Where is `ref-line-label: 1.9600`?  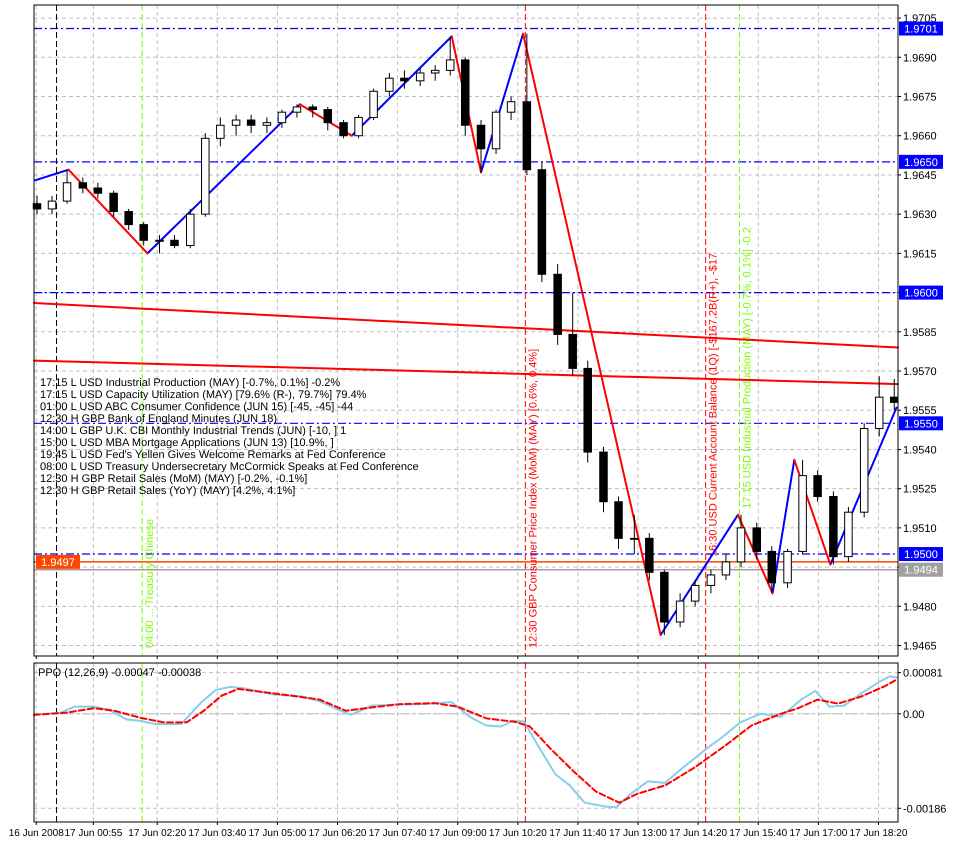 ref-line-label: 1.9600 is located at coordinates (921, 294).